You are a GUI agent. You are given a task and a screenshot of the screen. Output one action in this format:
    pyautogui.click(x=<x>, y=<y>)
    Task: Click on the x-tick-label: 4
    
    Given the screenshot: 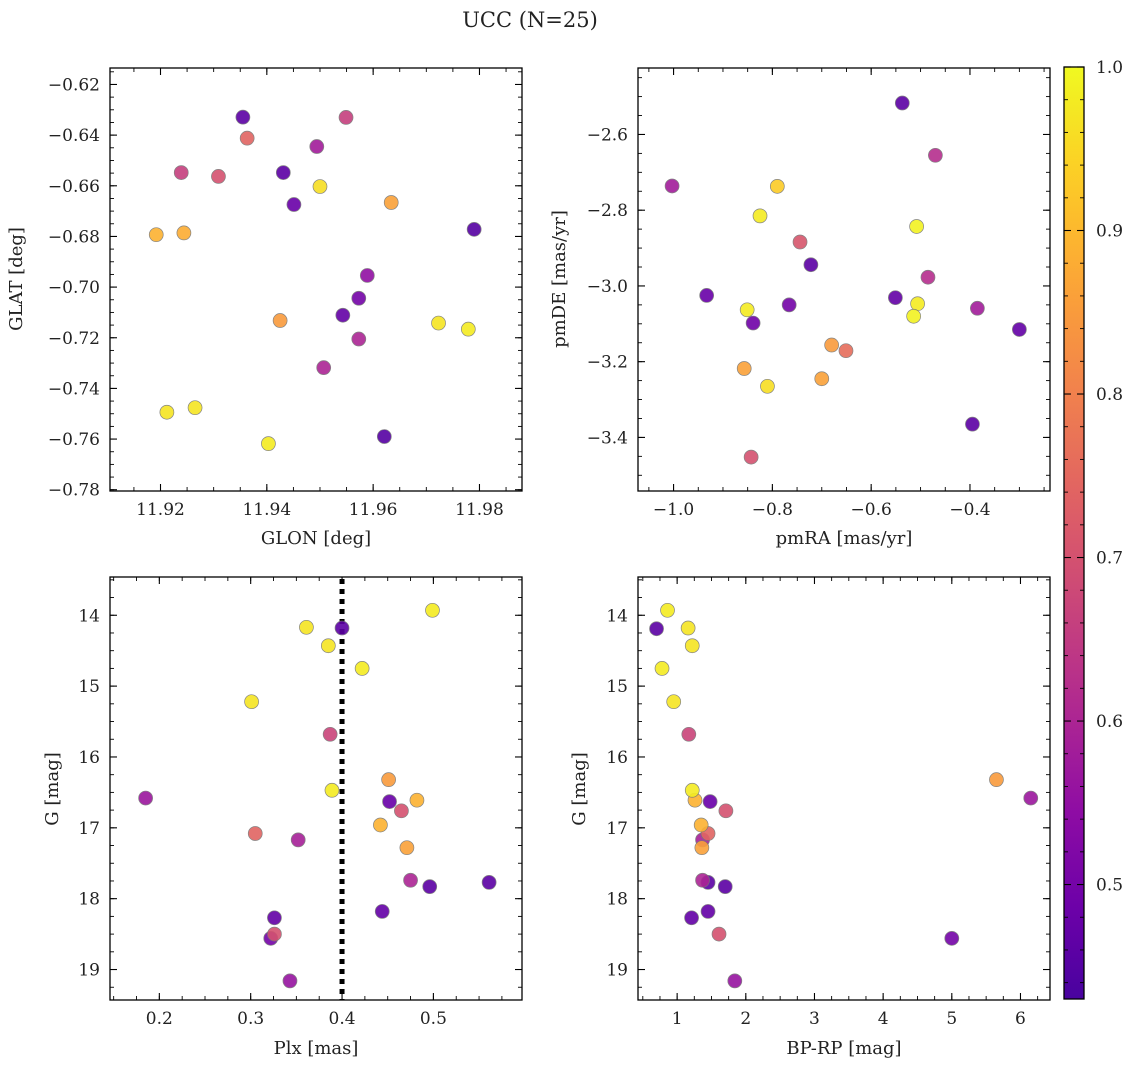 What is the action you would take?
    pyautogui.click(x=883, y=1019)
    